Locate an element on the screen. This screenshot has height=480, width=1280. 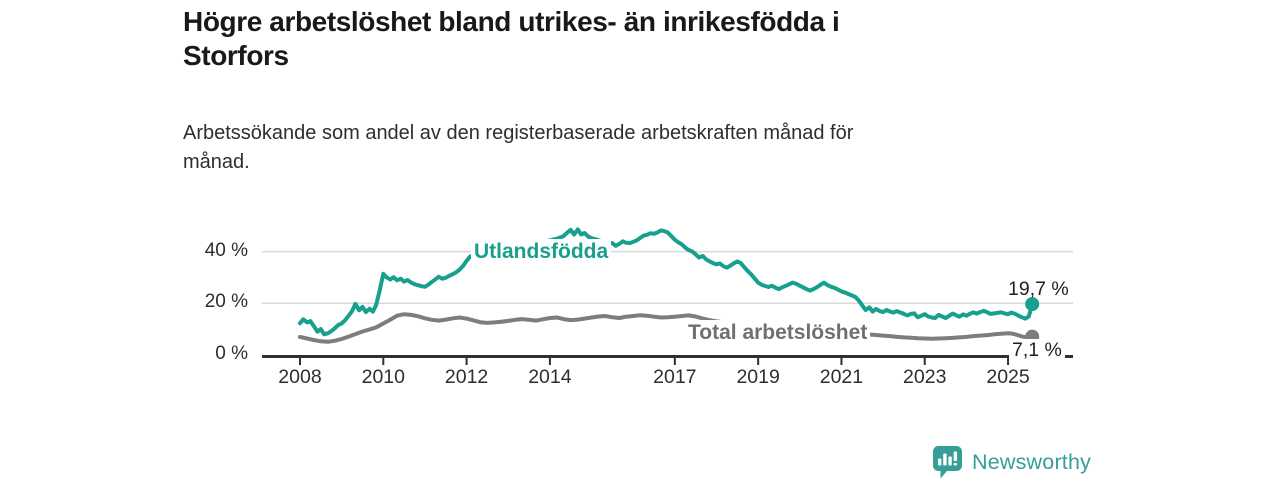
end-value-label-total-arbetsloshet: 7,1 % is located at coordinates (1037, 350).